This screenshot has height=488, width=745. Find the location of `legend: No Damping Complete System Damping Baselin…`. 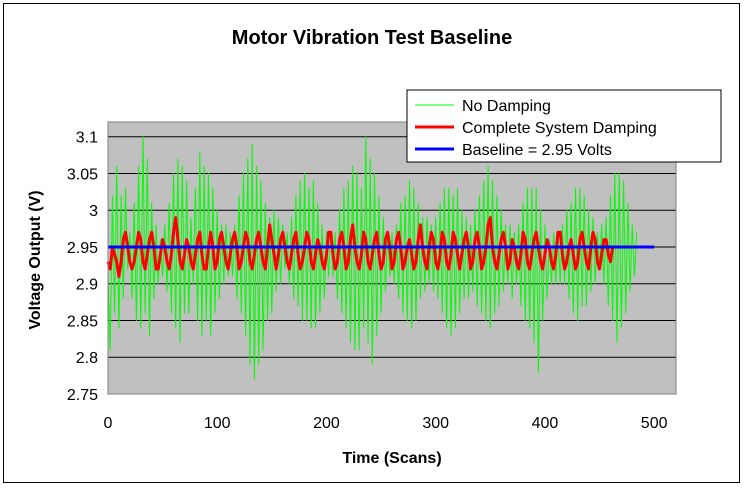

legend: No Damping Complete System Damping Baselin… is located at coordinates (564, 126).